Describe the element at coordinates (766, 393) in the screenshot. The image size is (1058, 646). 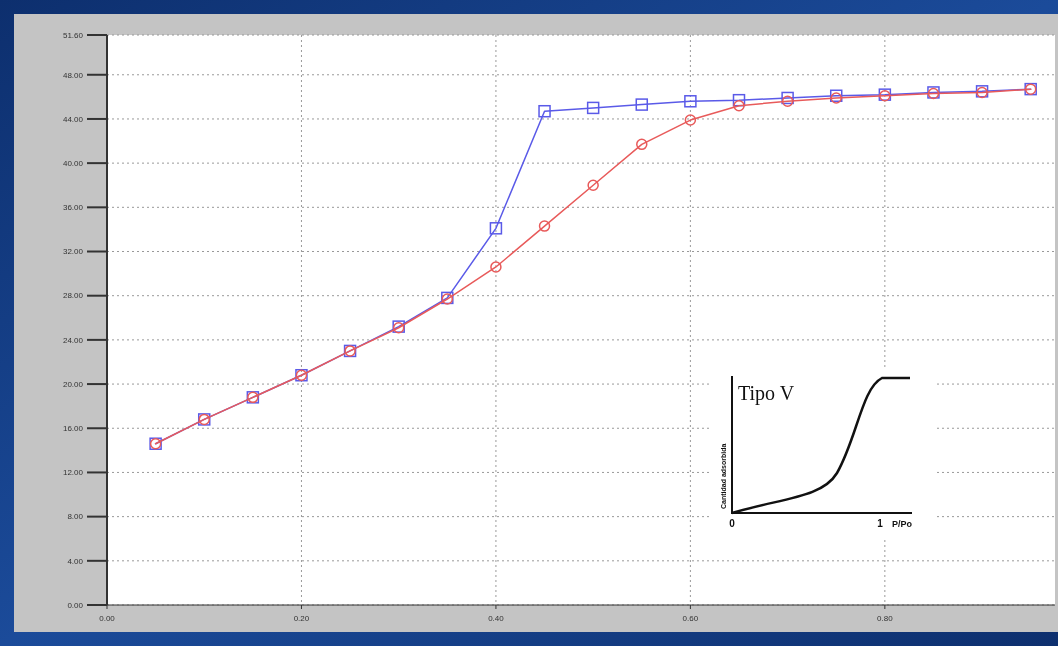
I see `annotation: Tipo V` at that location.